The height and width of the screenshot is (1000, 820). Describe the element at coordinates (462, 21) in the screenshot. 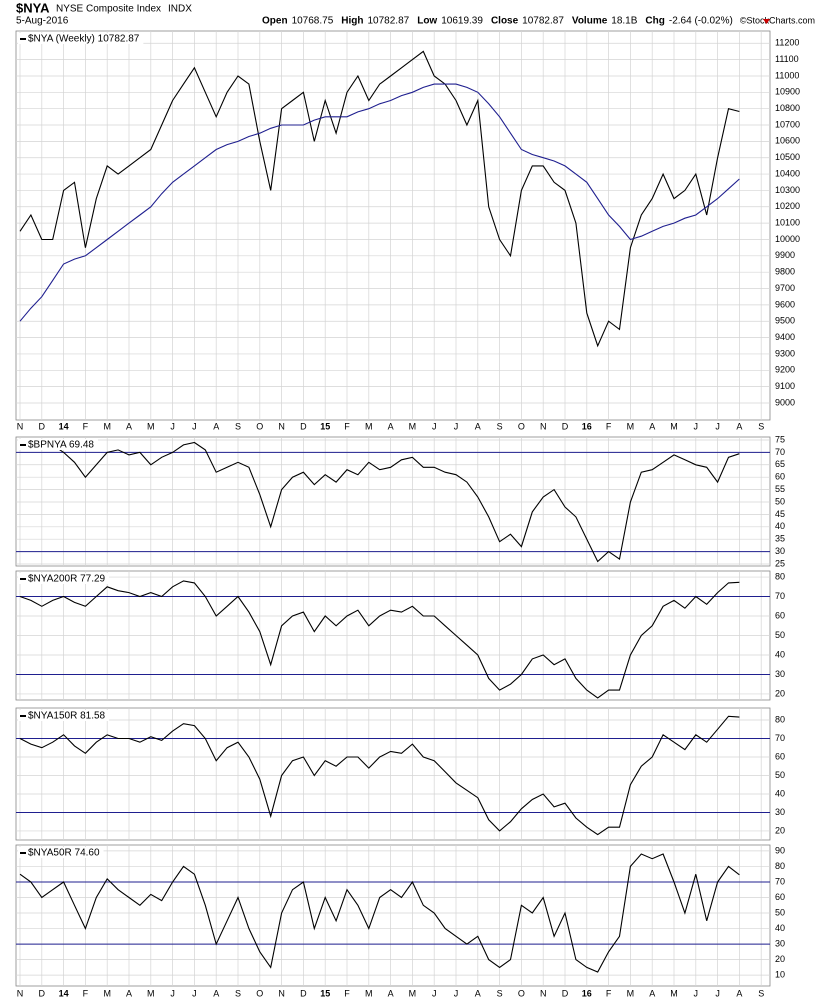

I see `field-value: 10619.39` at that location.